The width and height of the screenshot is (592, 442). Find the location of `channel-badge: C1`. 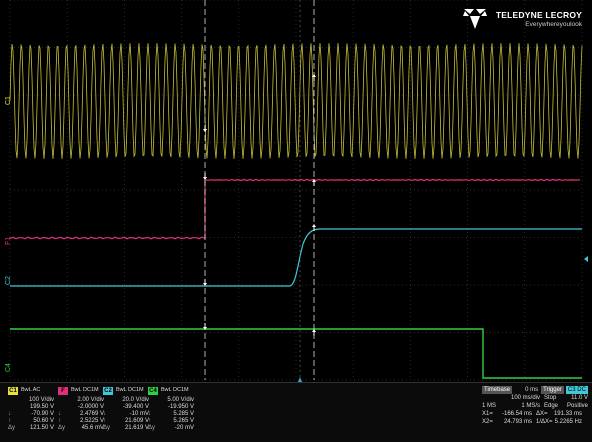

channel-badge: C1 is located at coordinates (13, 391).